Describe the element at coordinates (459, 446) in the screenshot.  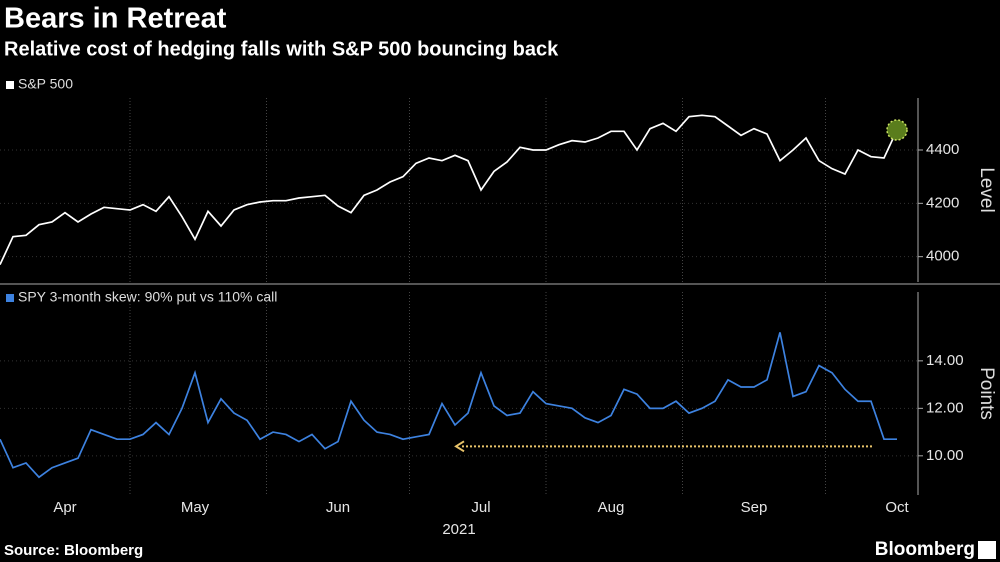
I see `reference-arrow` at that location.